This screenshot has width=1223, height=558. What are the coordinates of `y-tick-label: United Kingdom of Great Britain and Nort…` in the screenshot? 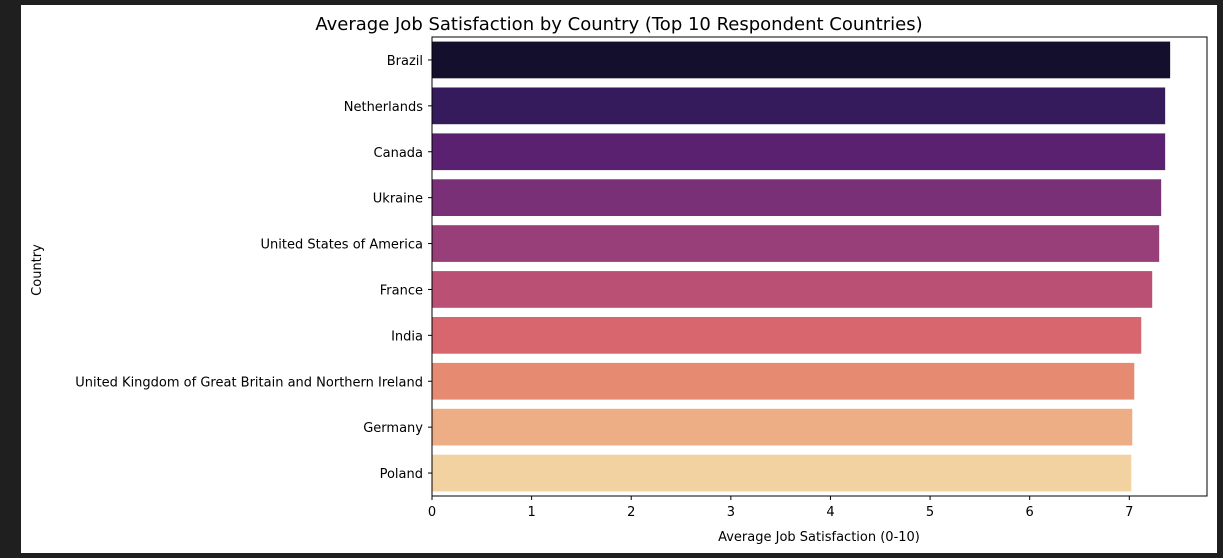 It's located at (249, 382).